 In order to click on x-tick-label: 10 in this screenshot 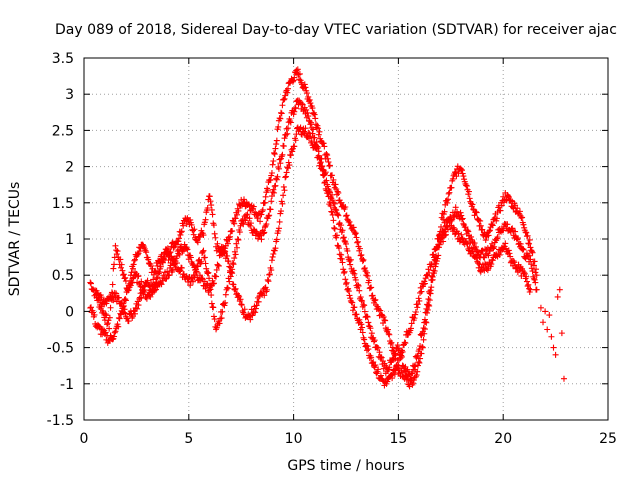, I will do `click(294, 439)`.